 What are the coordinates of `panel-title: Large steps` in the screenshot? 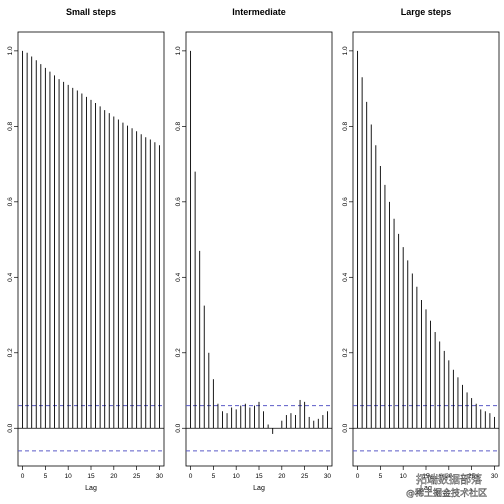 It's located at (426, 12).